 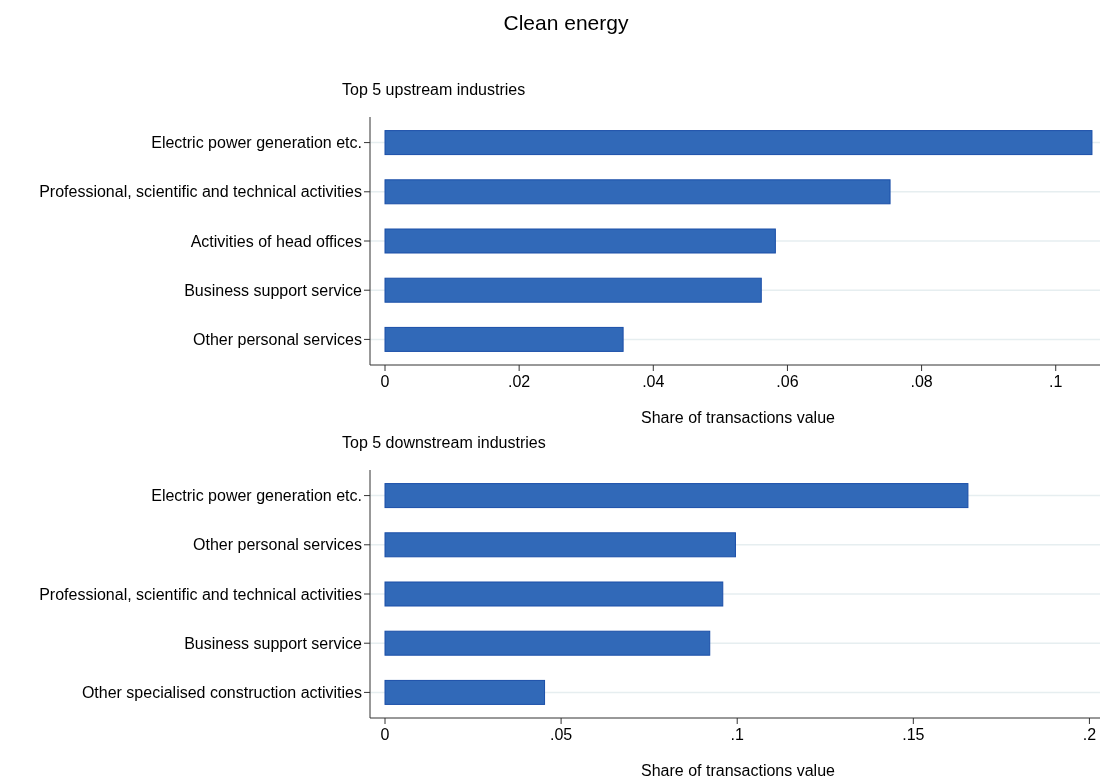 What do you see at coordinates (921, 381) in the screenshot?
I see `x-tick-label: .08` at bounding box center [921, 381].